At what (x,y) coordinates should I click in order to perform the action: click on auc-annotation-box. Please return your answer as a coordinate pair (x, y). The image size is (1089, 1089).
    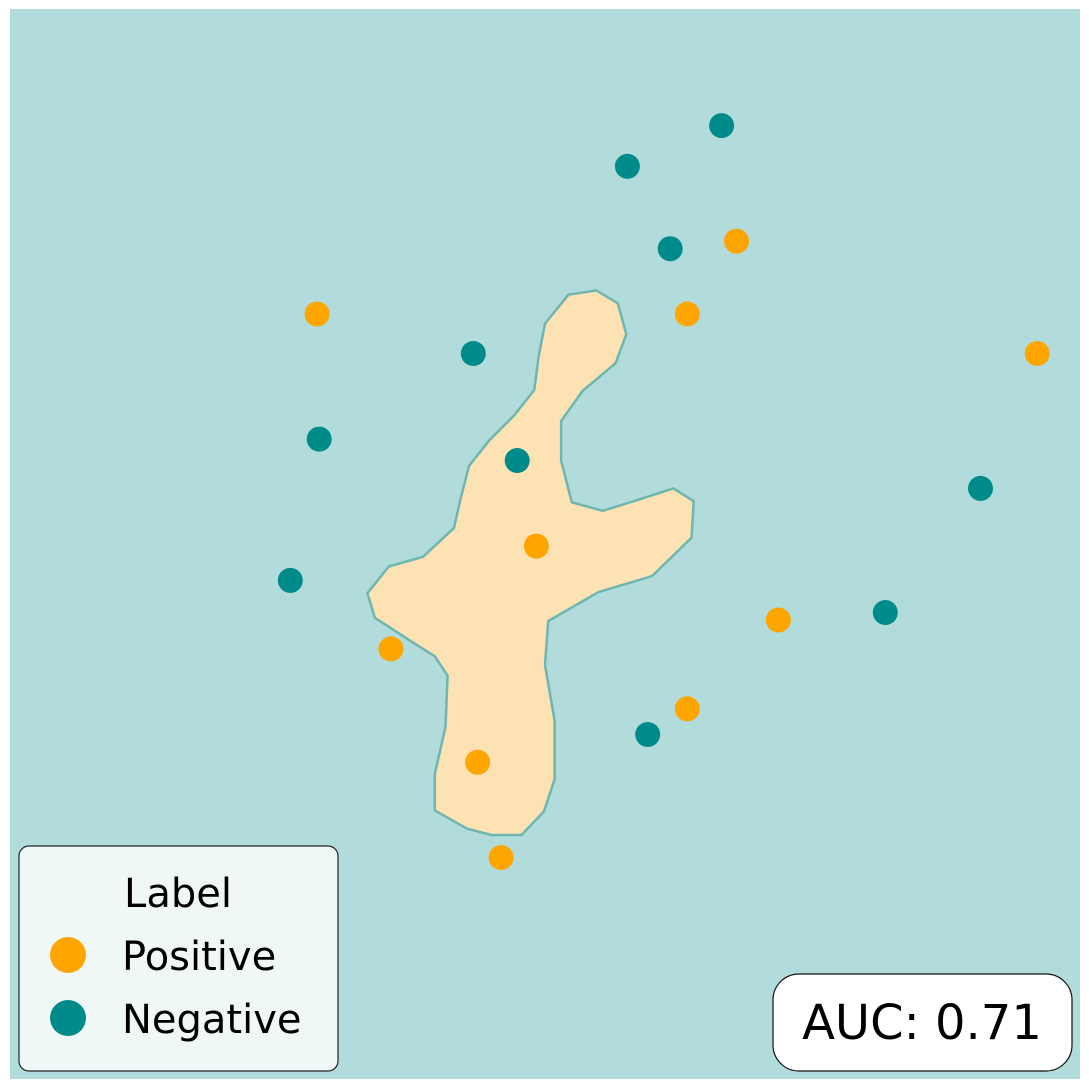
    Looking at the image, I should click on (922, 1022).